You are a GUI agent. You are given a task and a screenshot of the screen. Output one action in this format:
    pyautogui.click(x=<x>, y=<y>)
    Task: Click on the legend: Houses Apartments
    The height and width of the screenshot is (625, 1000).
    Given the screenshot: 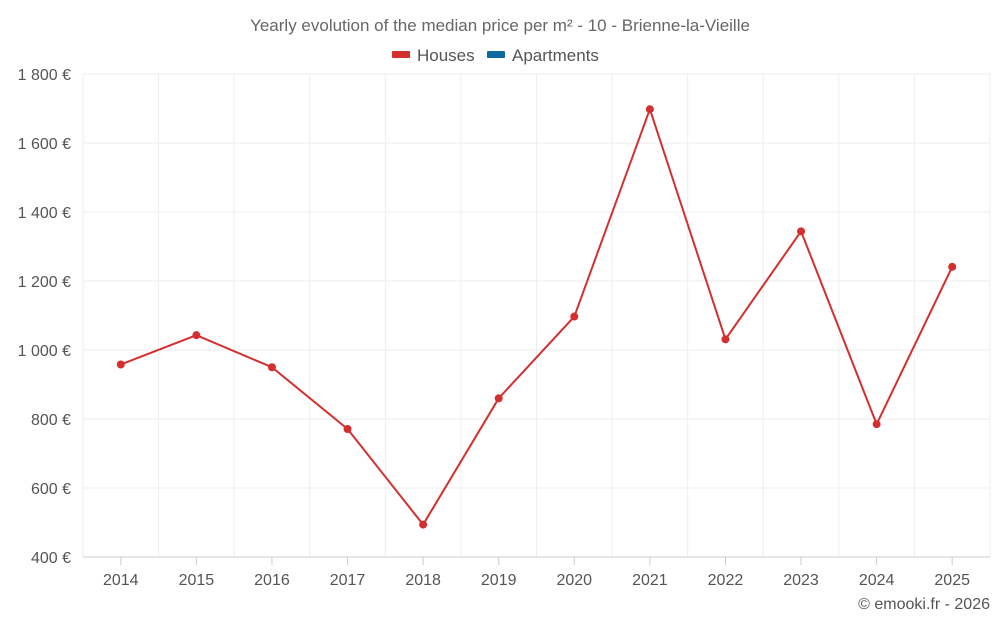 What is the action you would take?
    pyautogui.click(x=495, y=55)
    